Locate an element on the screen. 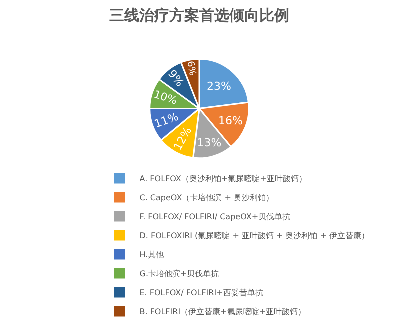 The image size is (399, 326). data-label: 13% is located at coordinates (209, 143).